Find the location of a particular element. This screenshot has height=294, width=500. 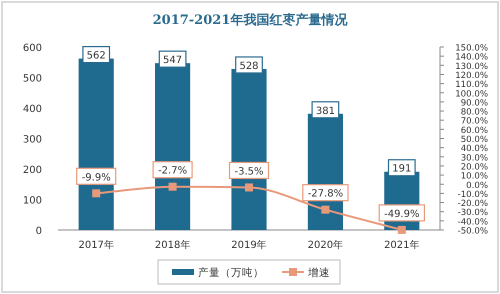

x-tick-label: 2020年 is located at coordinates (326, 245).